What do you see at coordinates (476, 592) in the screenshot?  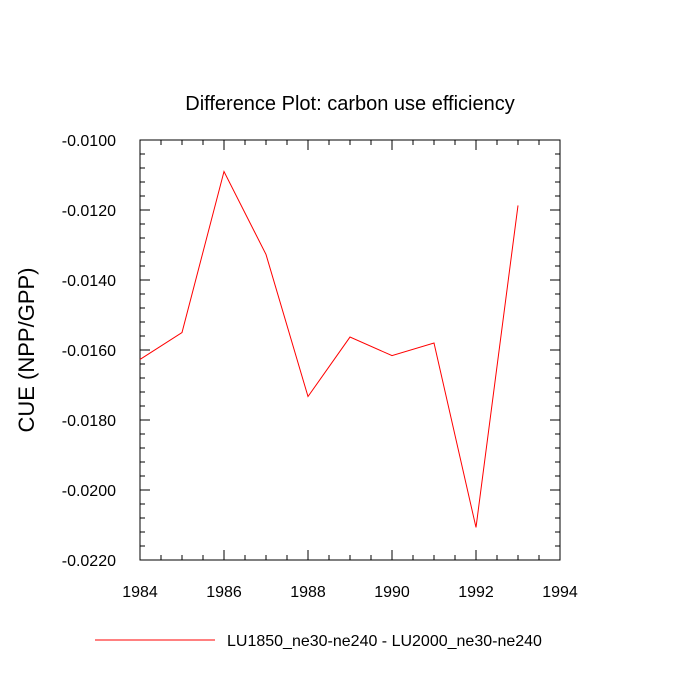 I see `x-tick-label: 1992` at bounding box center [476, 592].